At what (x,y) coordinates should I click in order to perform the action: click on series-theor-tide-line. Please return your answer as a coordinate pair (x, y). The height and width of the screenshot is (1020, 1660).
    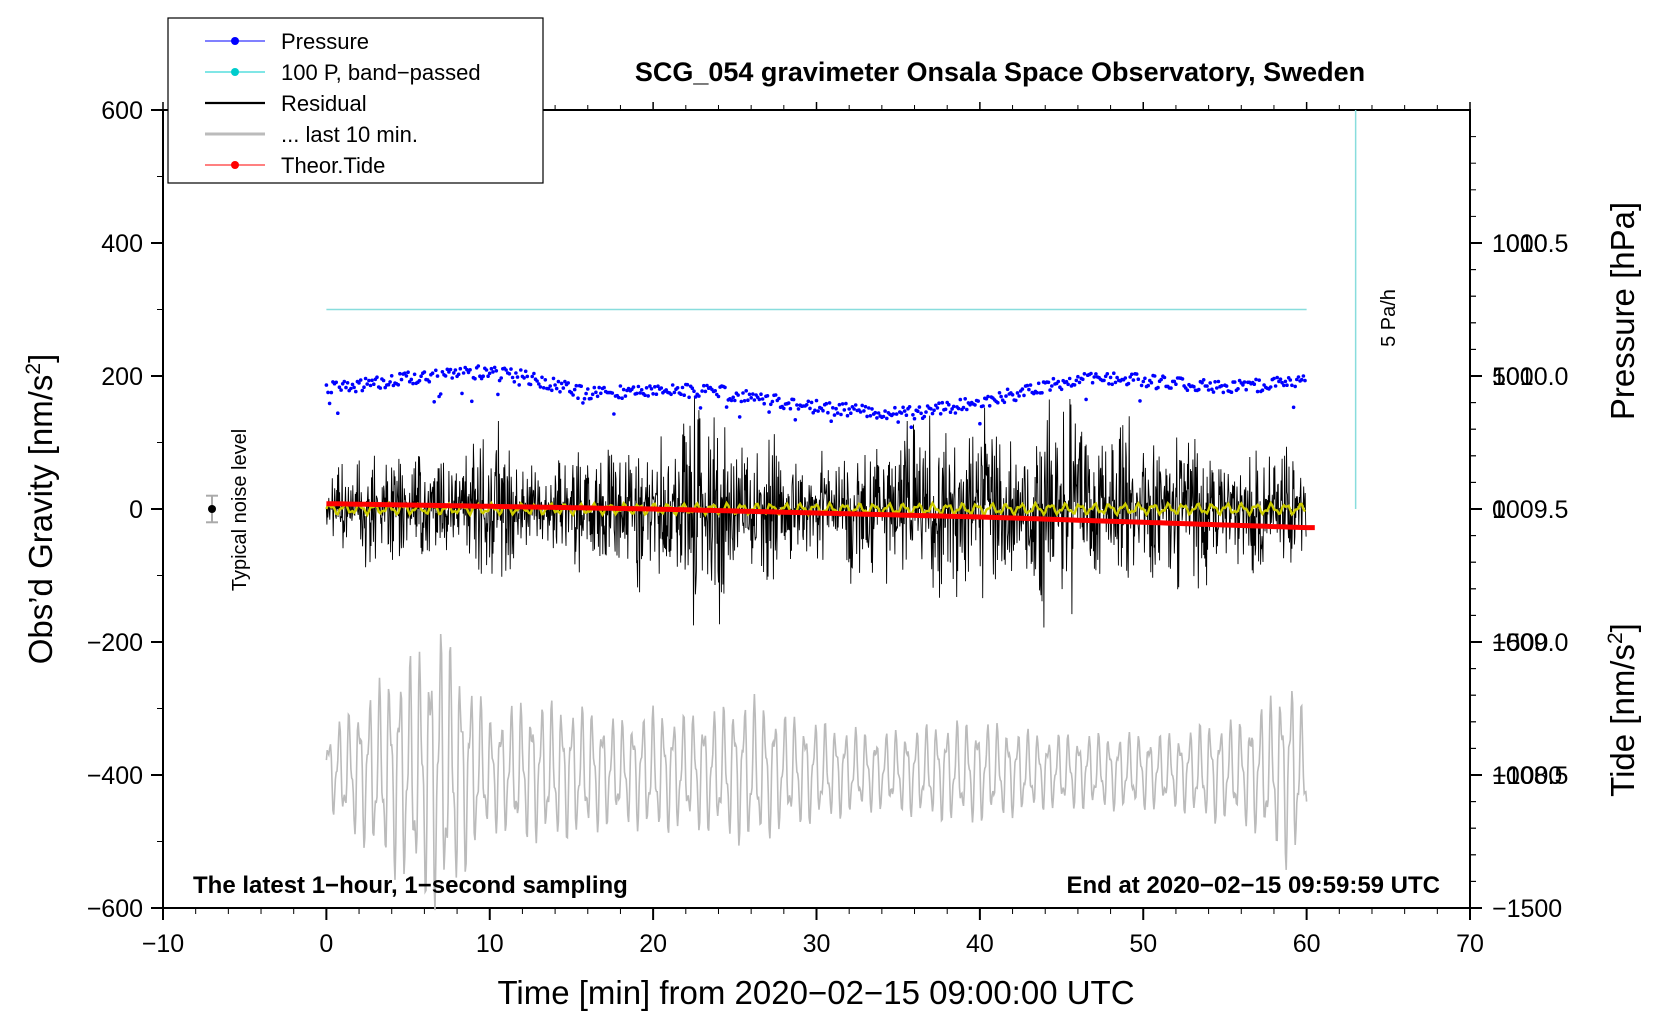
    Looking at the image, I should click on (820, 516).